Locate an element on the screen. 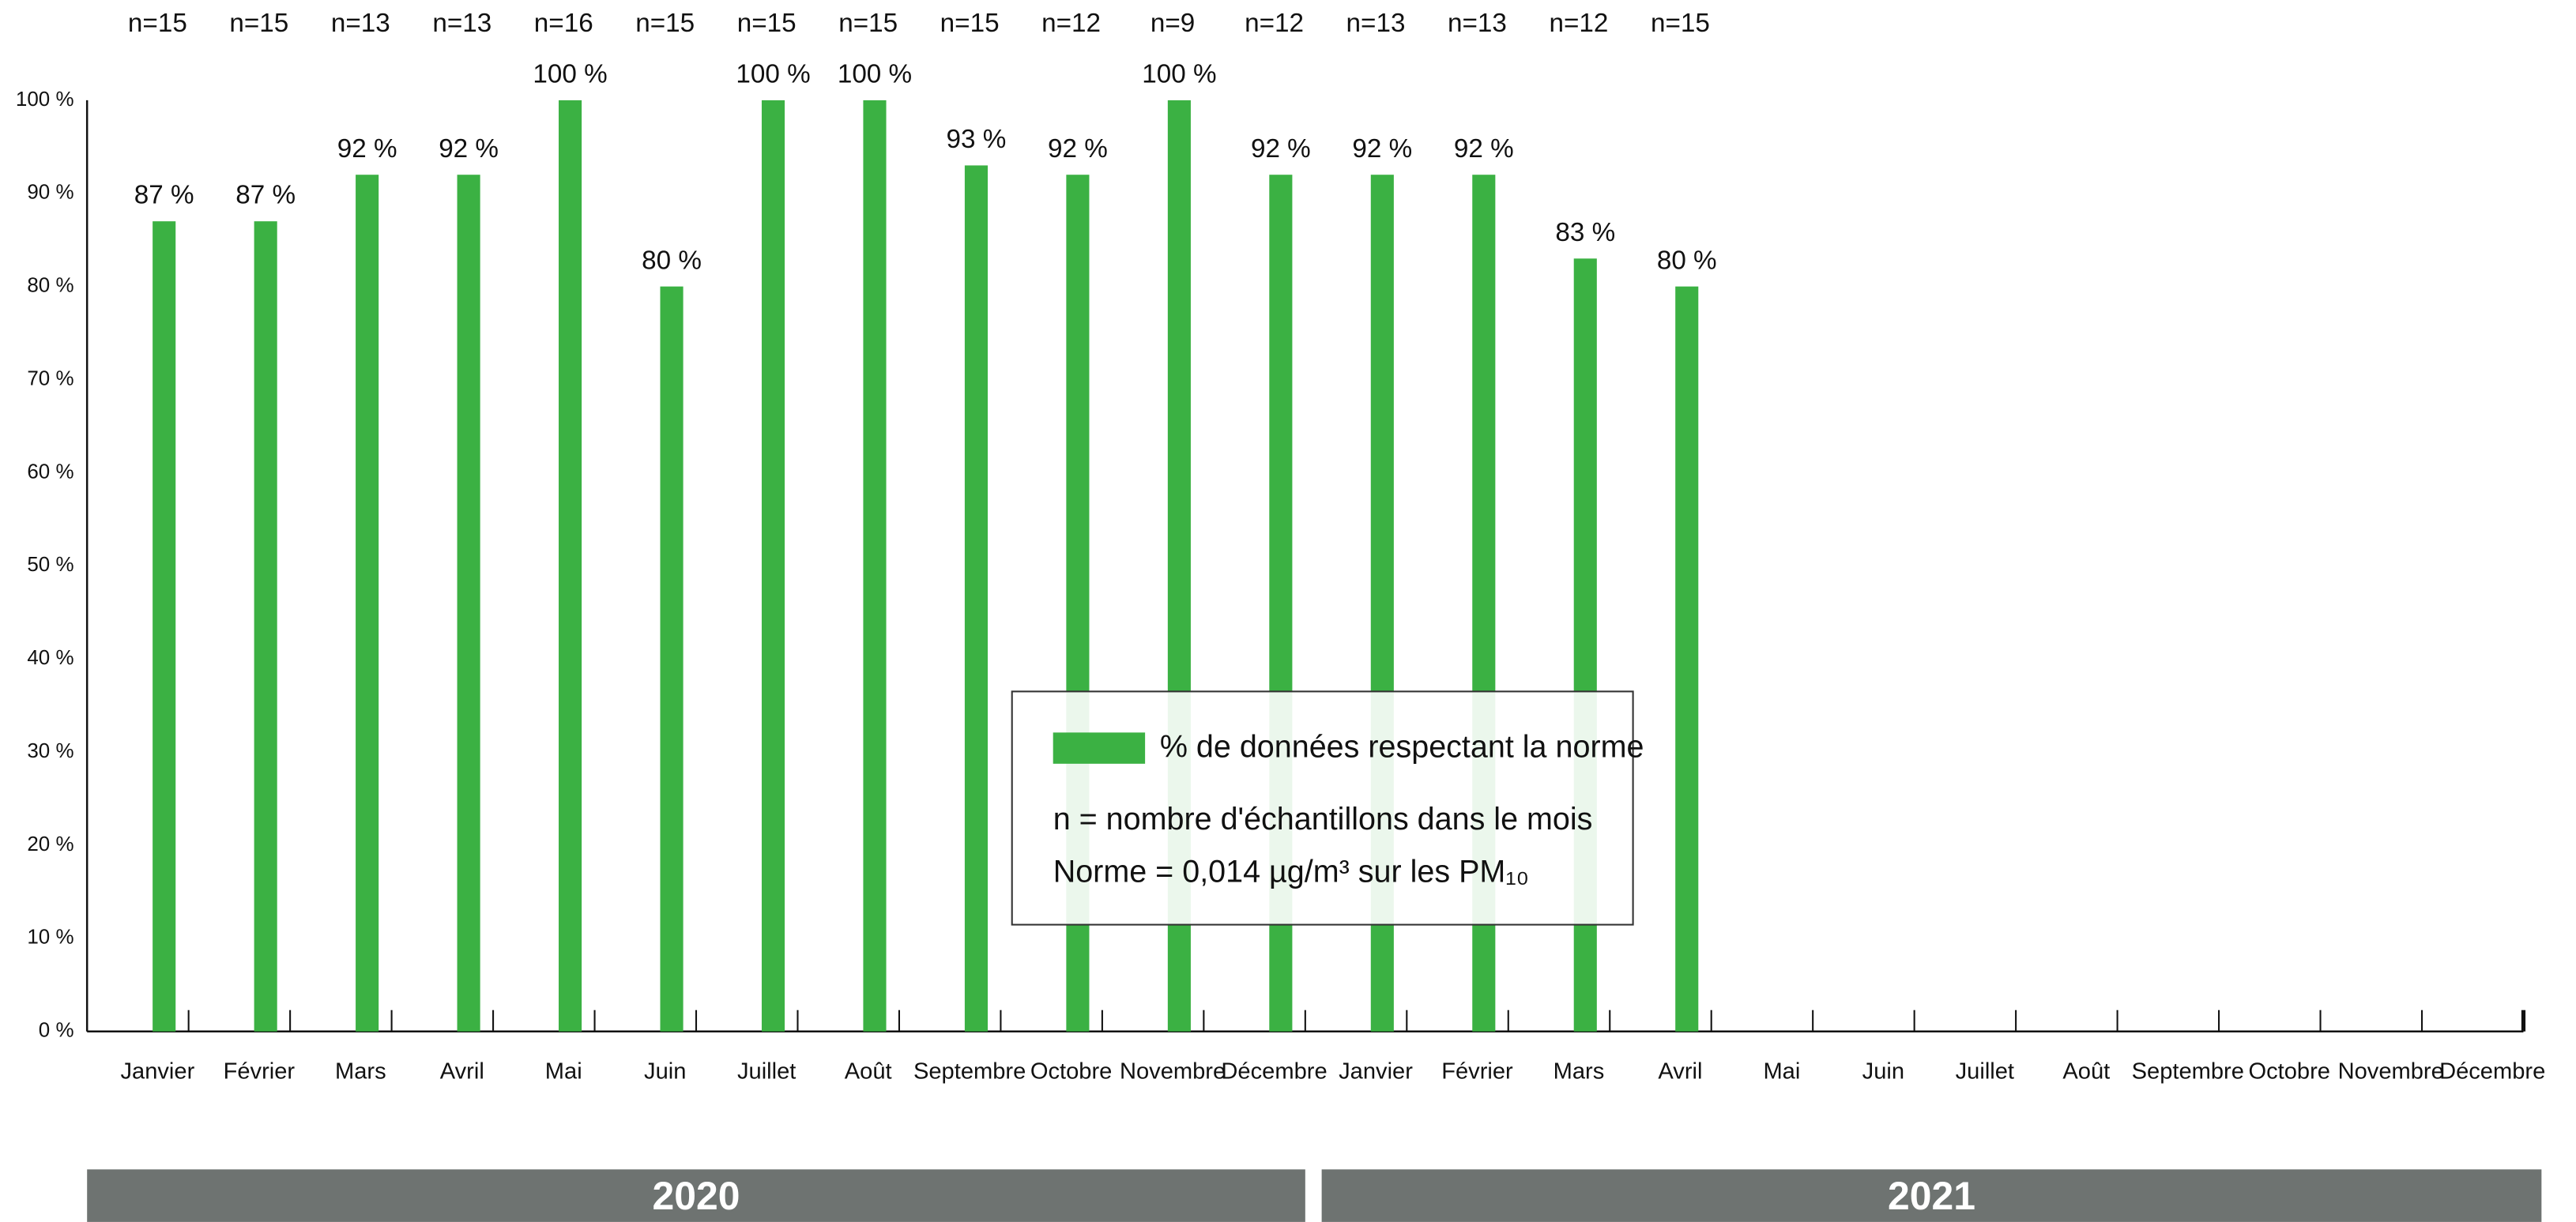 The image size is (2576, 1222). y-tick-label: 80 % is located at coordinates (50, 285).